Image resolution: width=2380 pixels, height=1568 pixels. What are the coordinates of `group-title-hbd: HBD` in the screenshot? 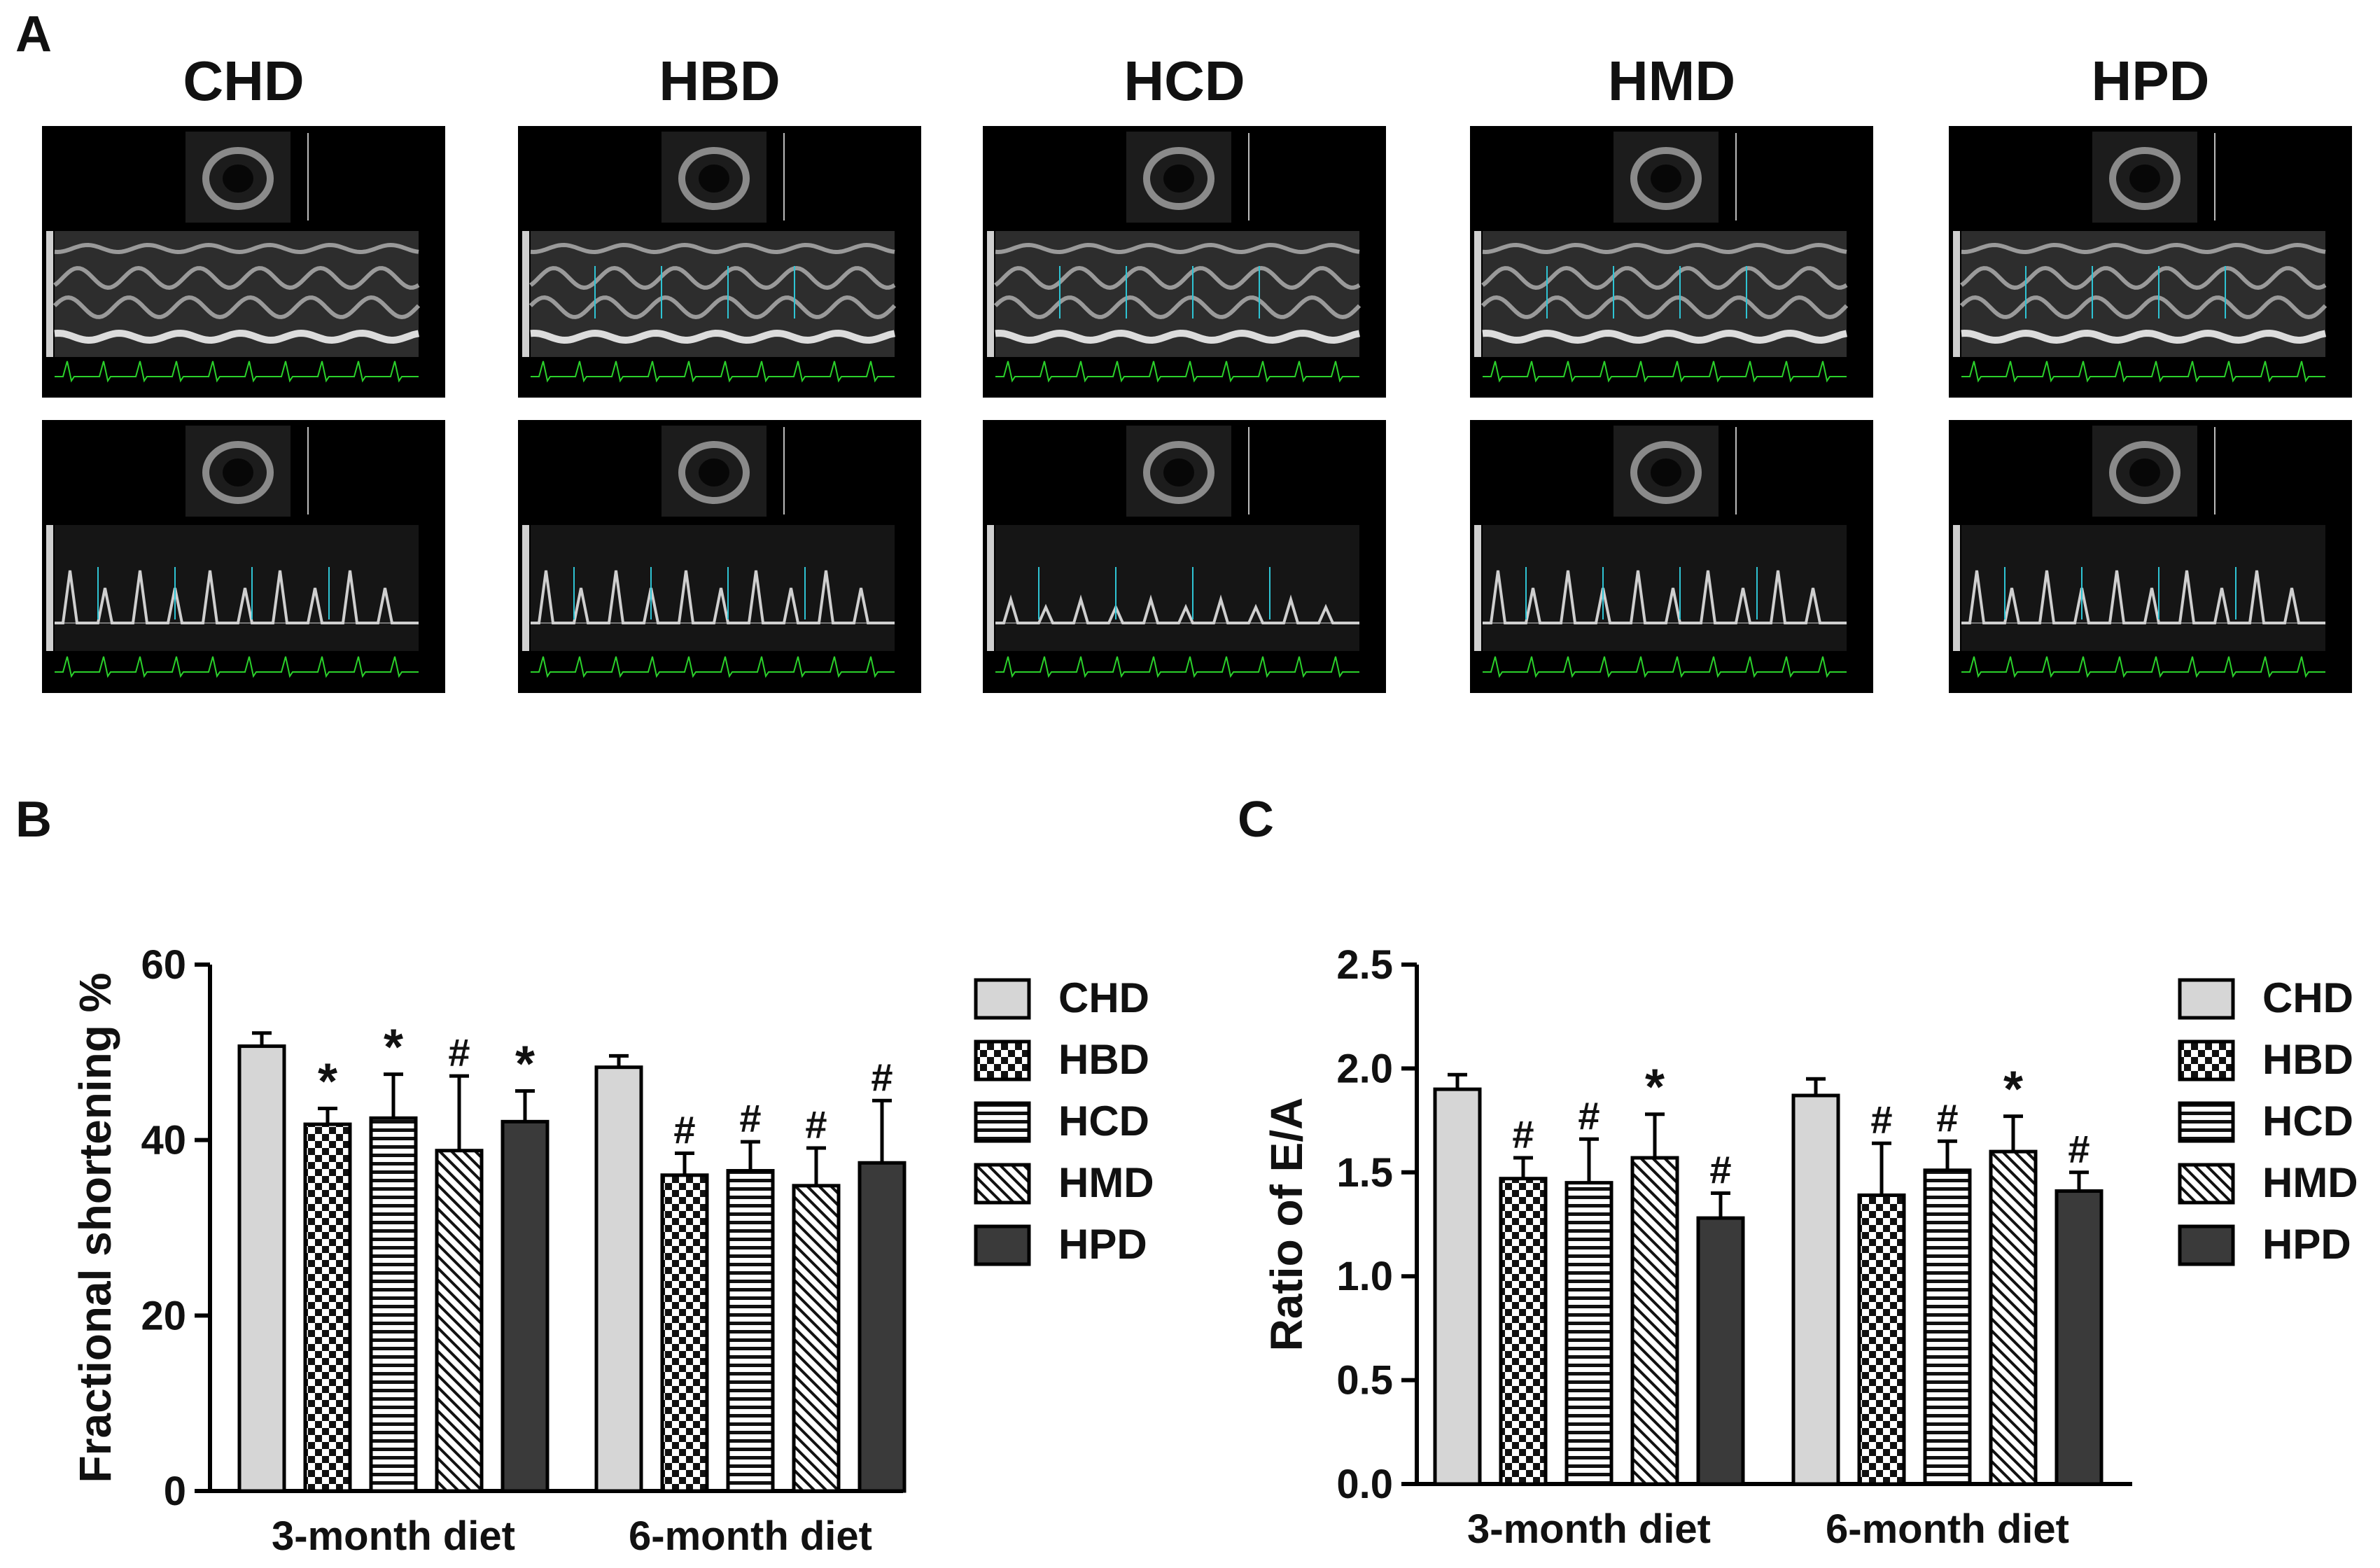 It's located at (719, 81).